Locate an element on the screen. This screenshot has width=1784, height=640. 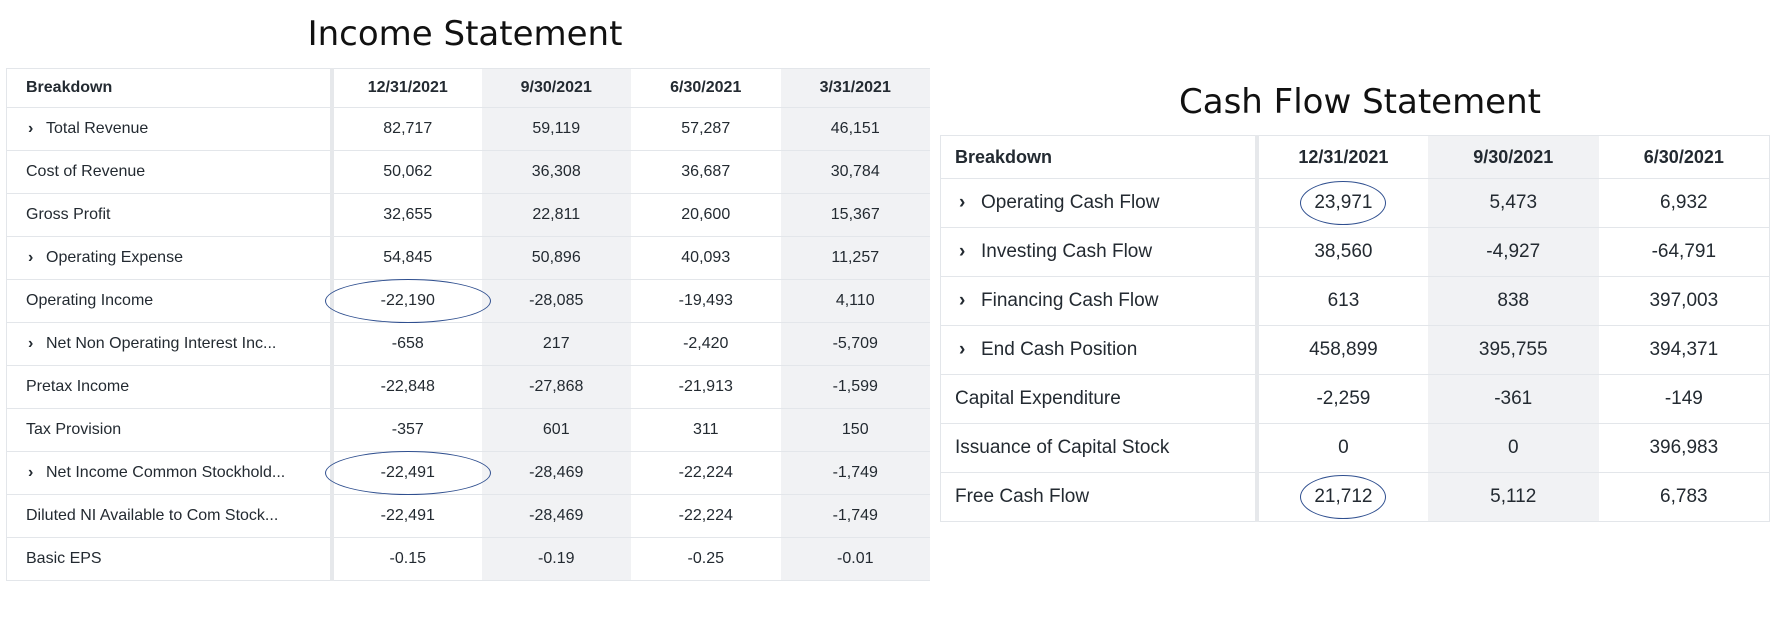
value-cell: 57,287 is located at coordinates (706, 129).